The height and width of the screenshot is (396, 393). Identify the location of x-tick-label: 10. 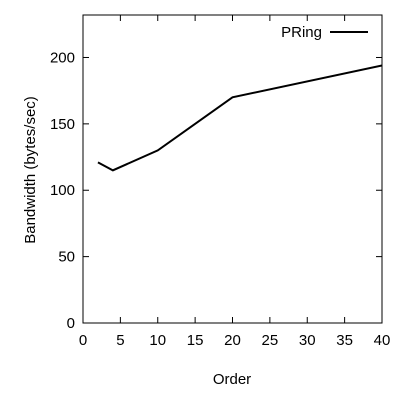
(157, 340).